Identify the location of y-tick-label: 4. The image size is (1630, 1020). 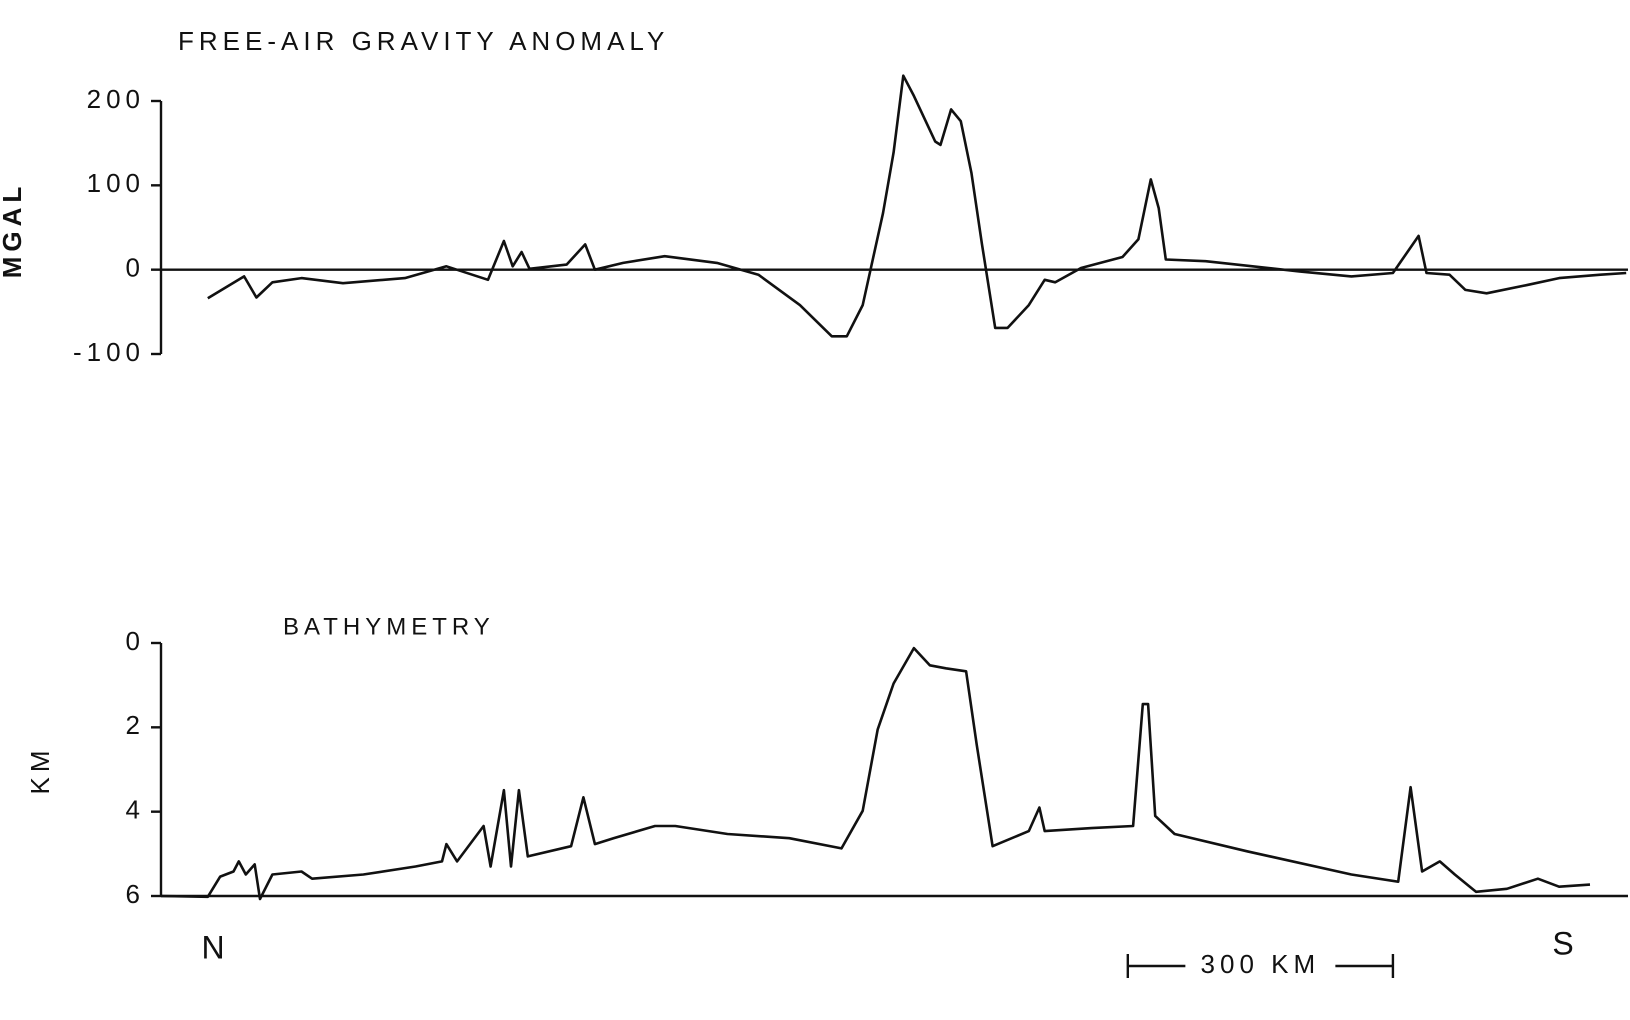
(135, 810).